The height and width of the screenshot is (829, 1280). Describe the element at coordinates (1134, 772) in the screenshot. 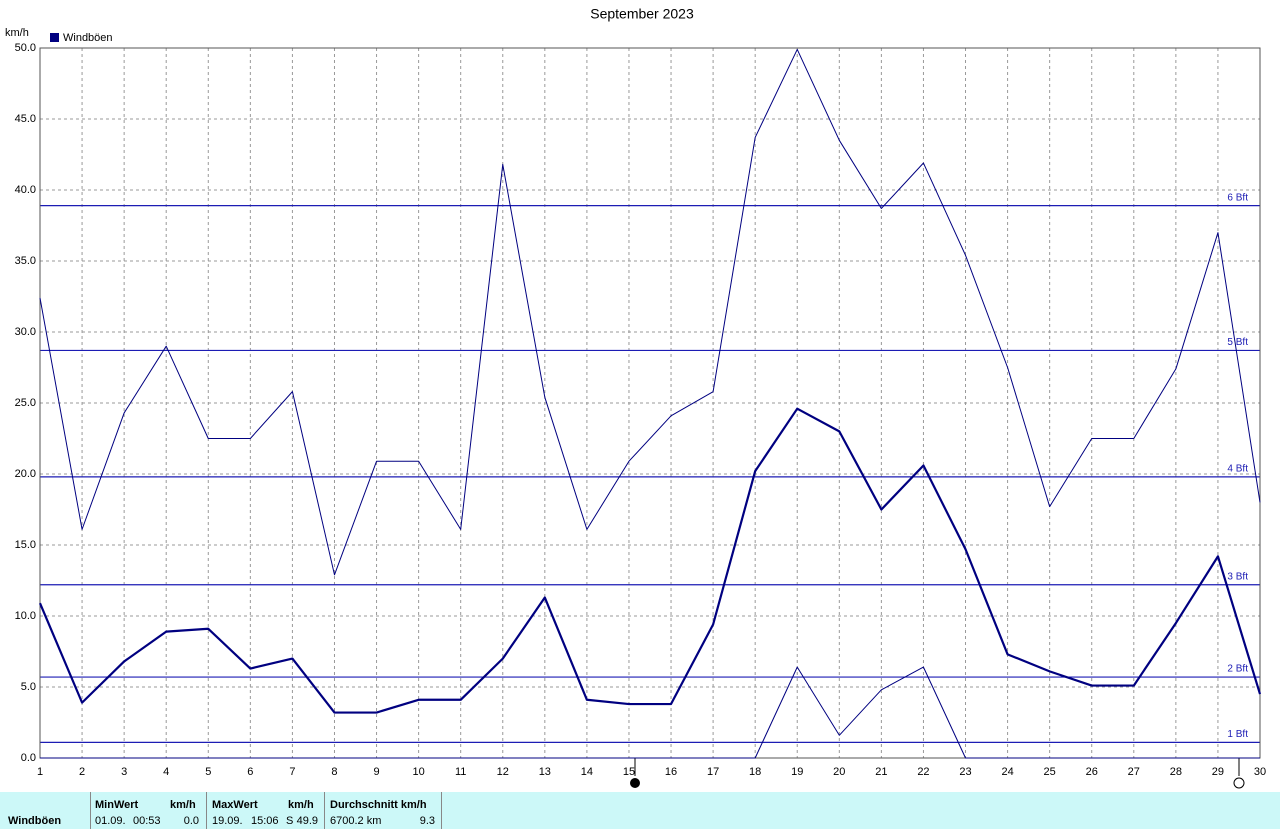

I see `x-tick-label: 27` at that location.